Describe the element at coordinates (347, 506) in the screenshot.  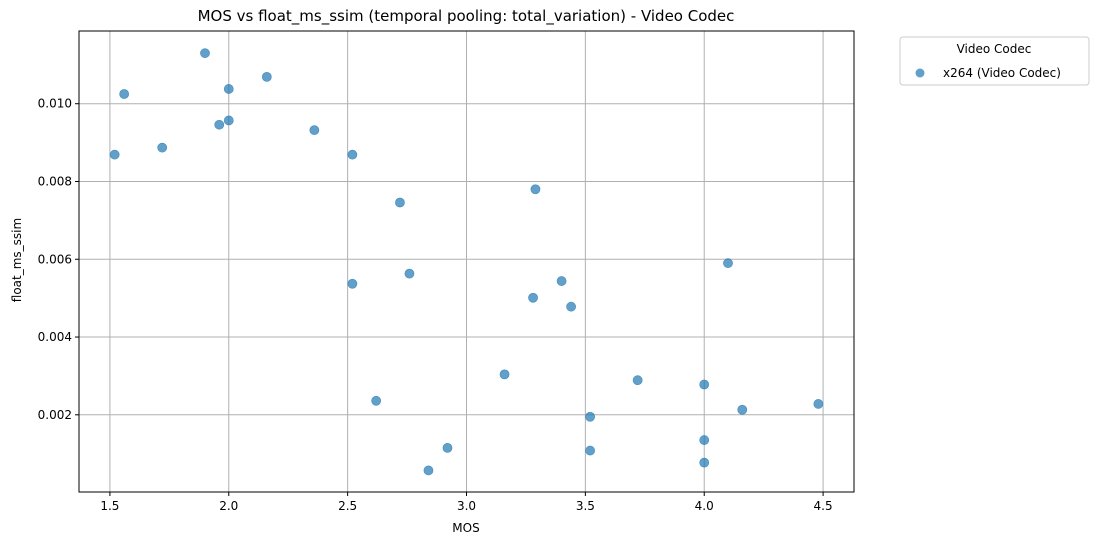
I see `x-tick-label: 2.5` at that location.